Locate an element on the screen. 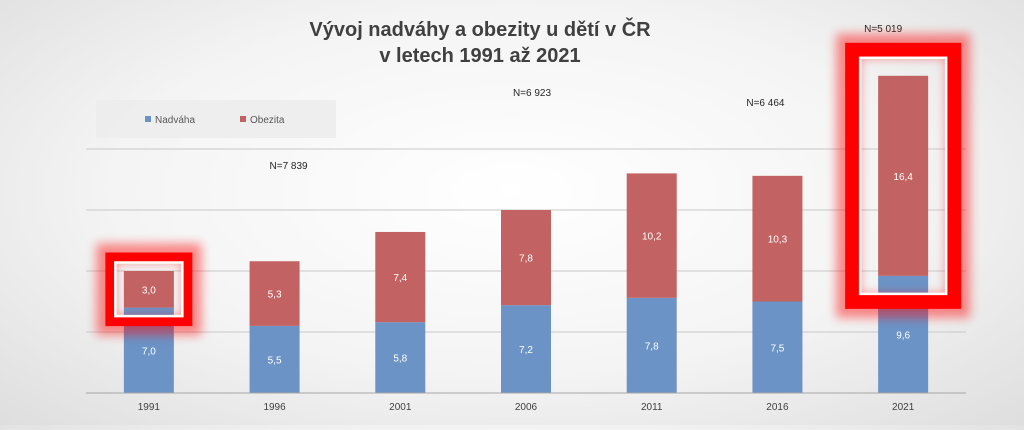  bar-nadváha-1996 is located at coordinates (274, 359).